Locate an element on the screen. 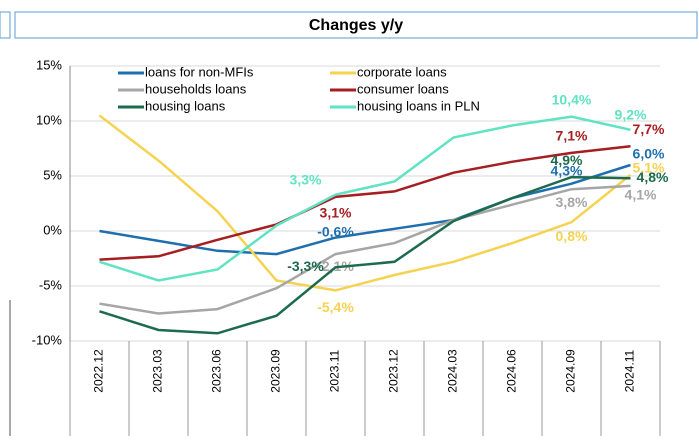 The height and width of the screenshot is (441, 699). x-tick-label: 2024.09 is located at coordinates (571, 371).